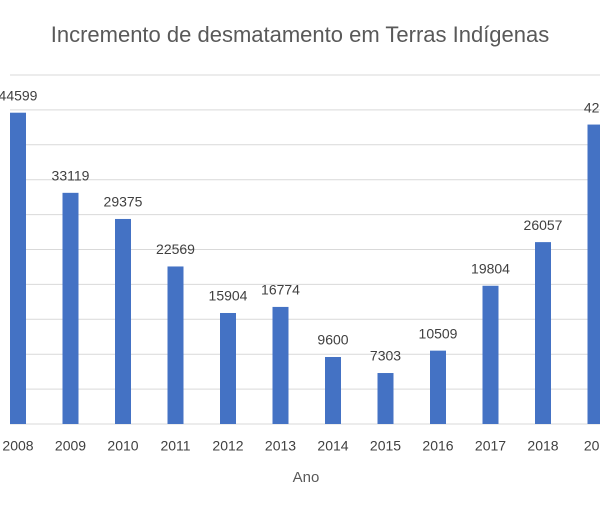  I want to click on data-label: 44599, so click(19, 95).